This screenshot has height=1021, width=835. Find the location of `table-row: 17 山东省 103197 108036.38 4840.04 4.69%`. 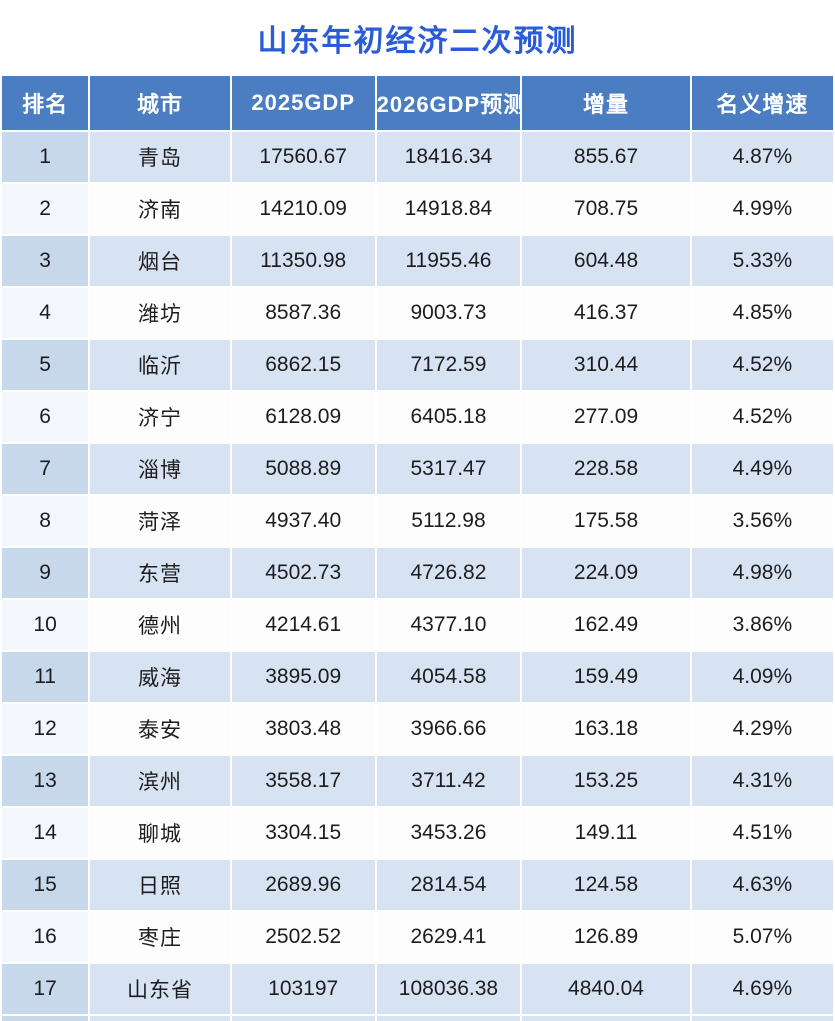

table-row: 17 山东省 103197 108036.38 4840.04 4.69% is located at coordinates (417, 989).